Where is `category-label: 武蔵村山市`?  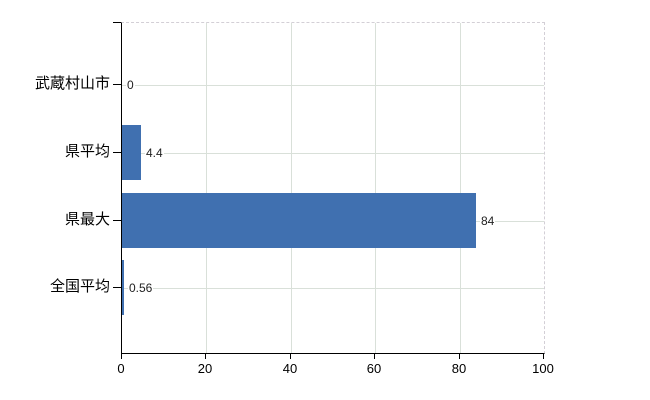
category-label: 武蔵村山市 is located at coordinates (72, 83).